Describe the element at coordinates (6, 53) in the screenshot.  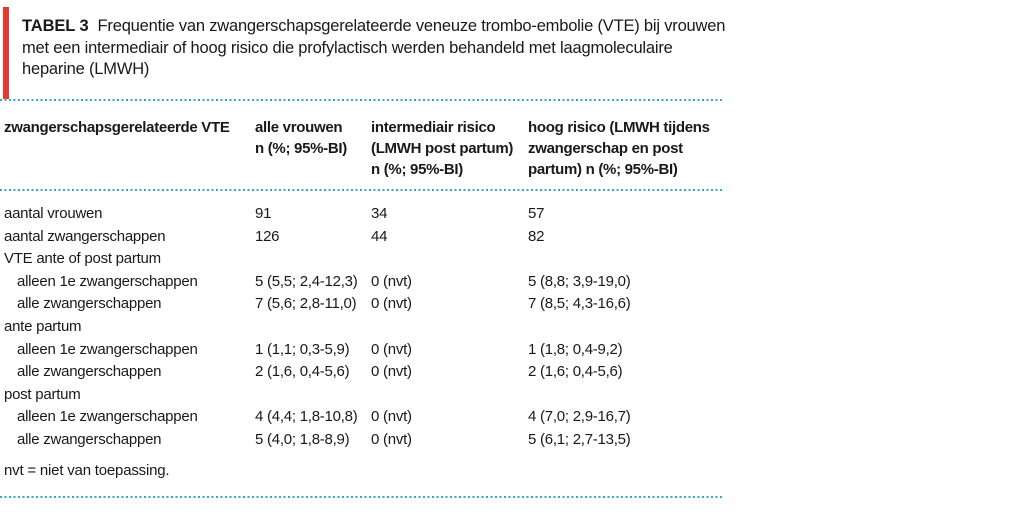
I see `red-accent-bar` at that location.